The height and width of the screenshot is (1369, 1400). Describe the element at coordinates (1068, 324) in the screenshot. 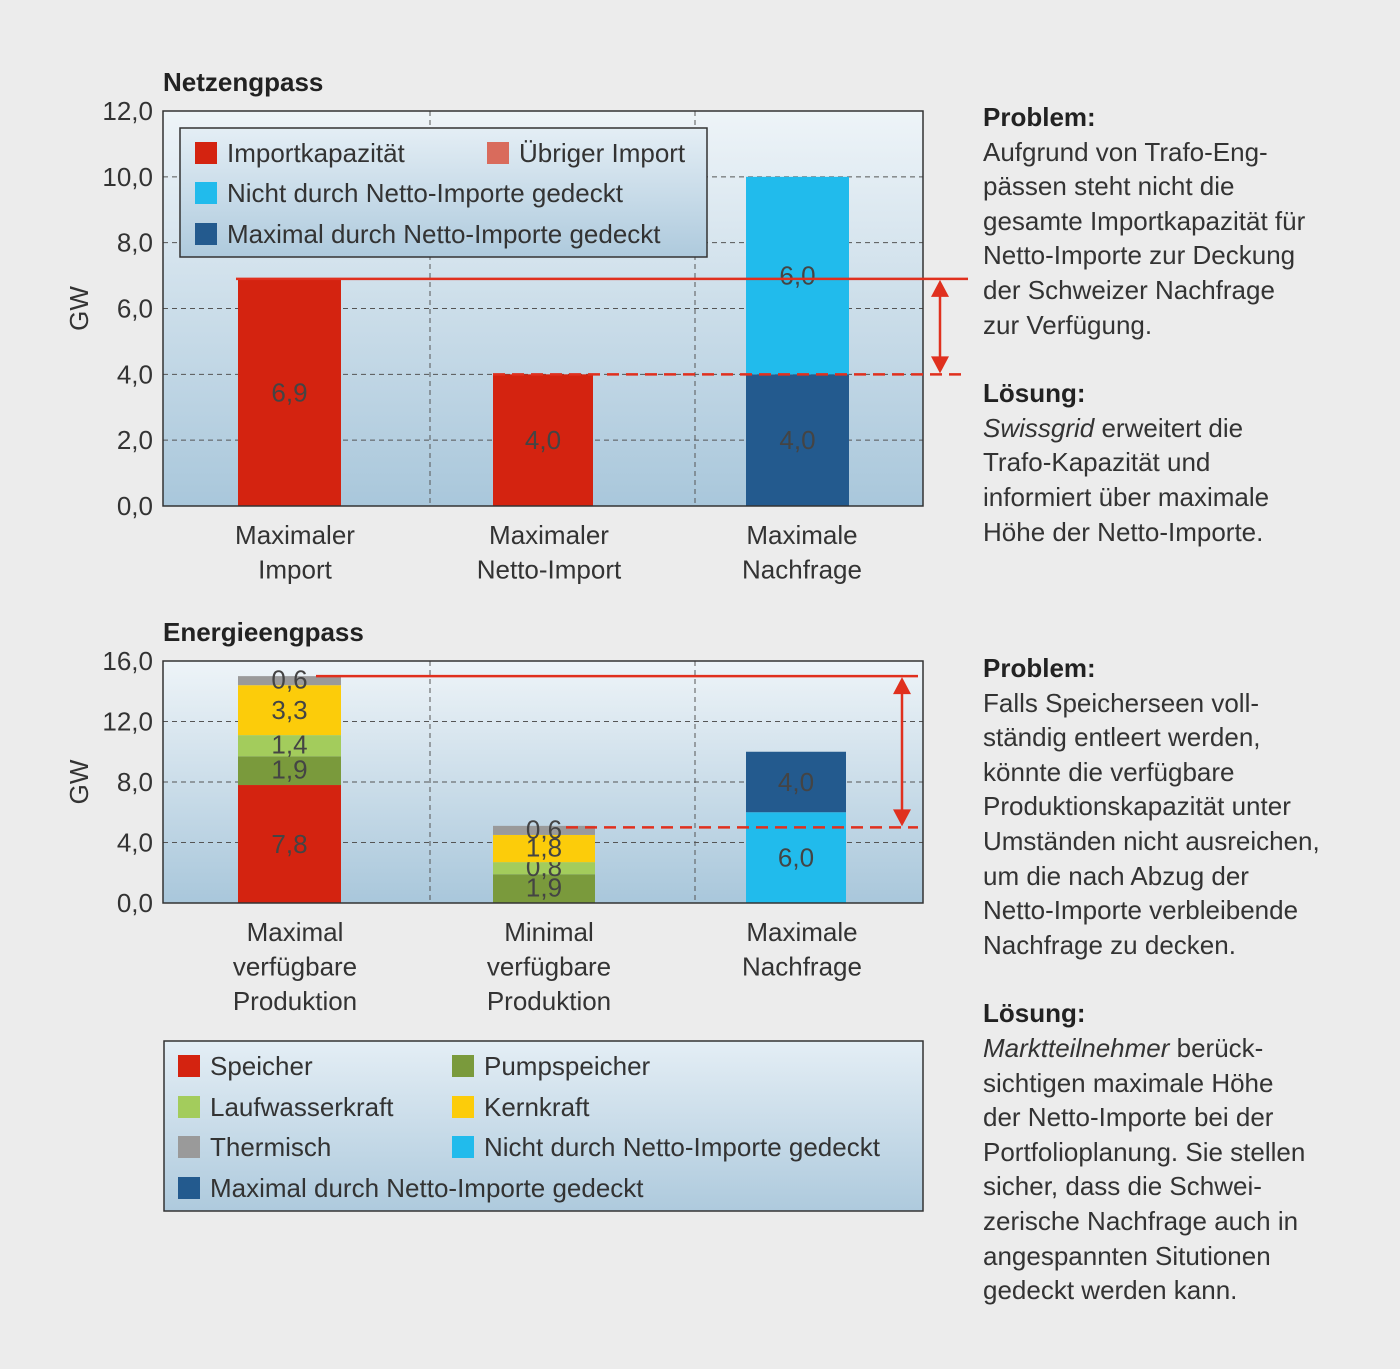

I see `netz-problem-line: zur Verfügung.` at that location.